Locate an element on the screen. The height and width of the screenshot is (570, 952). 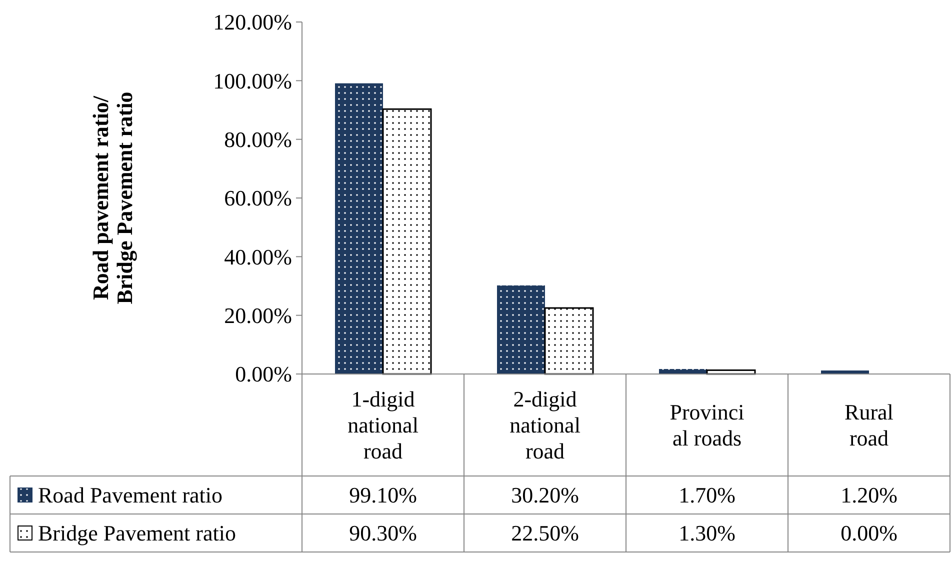
data-label: 1.20% is located at coordinates (869, 495).